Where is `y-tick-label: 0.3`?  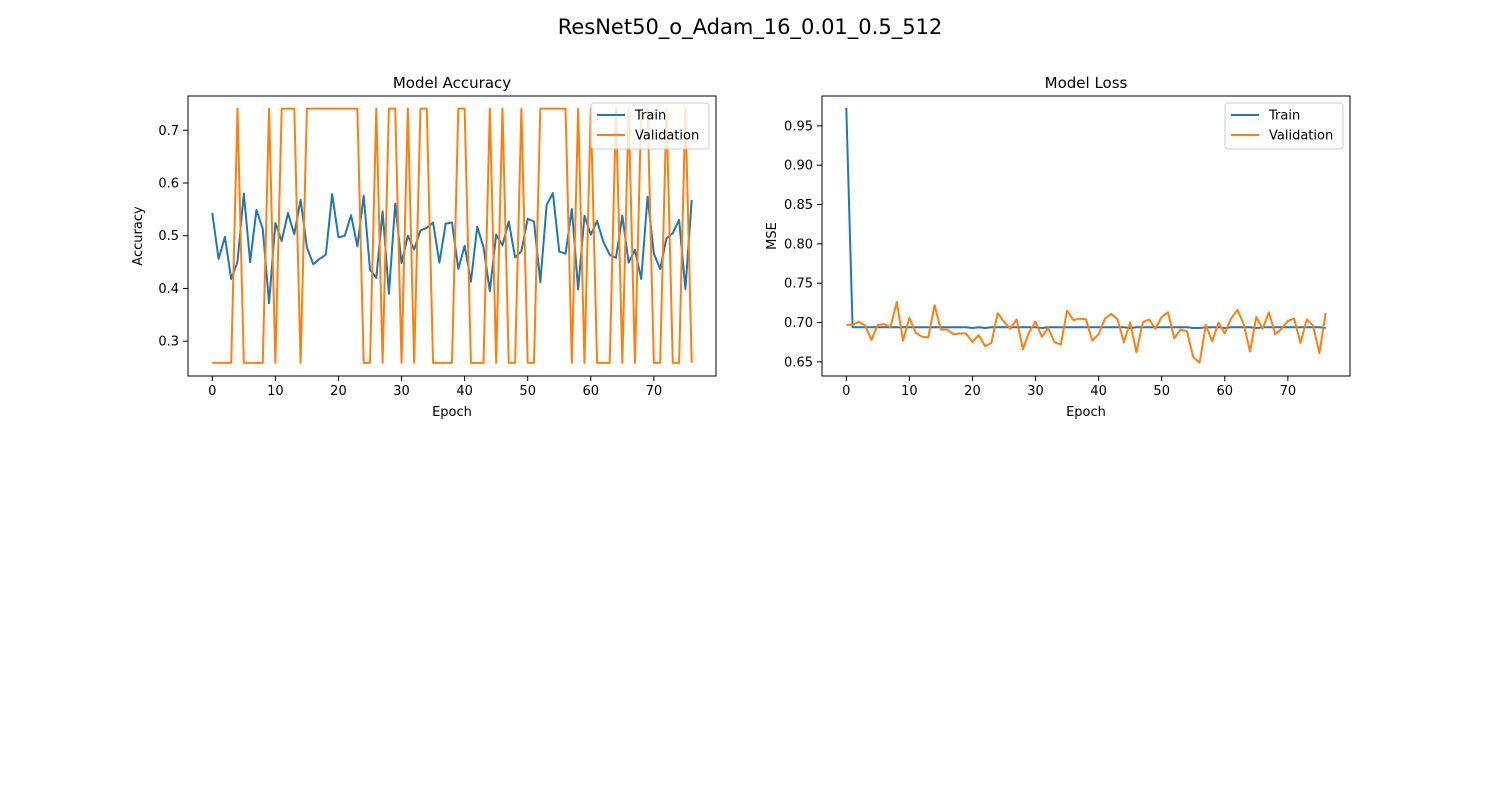 y-tick-label: 0.3 is located at coordinates (168, 342).